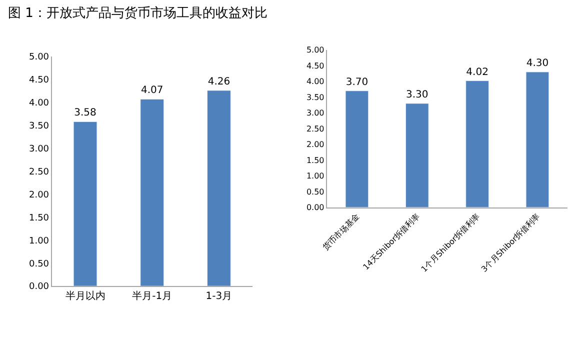  What do you see at coordinates (138, 13) in the screenshot?
I see `chart-title: 图 1：开放式产品与货币市场工具的收益对比` at bounding box center [138, 13].